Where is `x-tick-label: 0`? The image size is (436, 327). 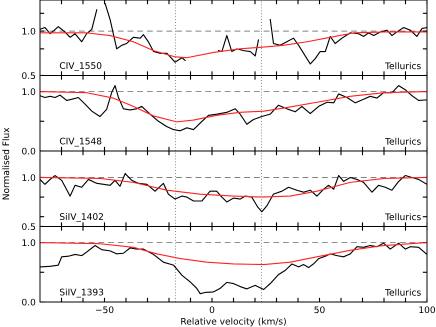 x-tick-label: 0 is located at coordinates (212, 310).